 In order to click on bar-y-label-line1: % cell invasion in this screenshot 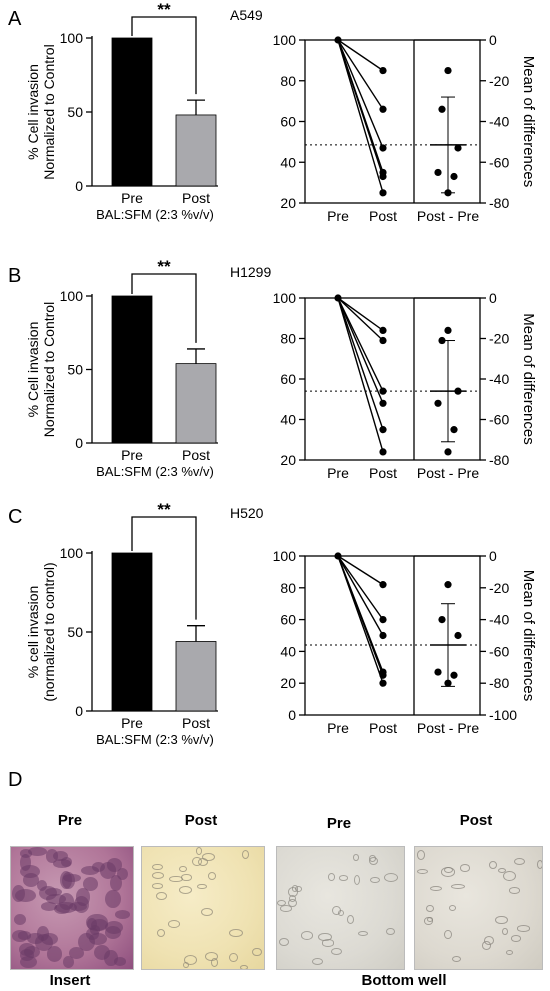, I will do `click(33, 632)`.